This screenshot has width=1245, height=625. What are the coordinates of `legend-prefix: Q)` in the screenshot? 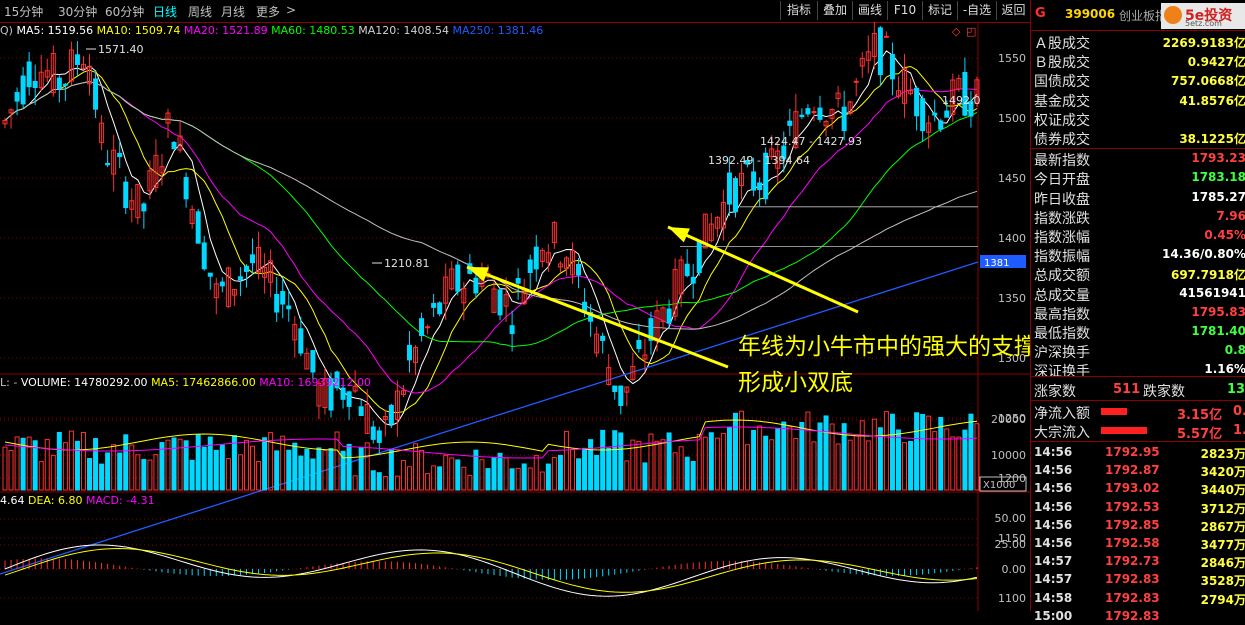 It's located at (6, 30).